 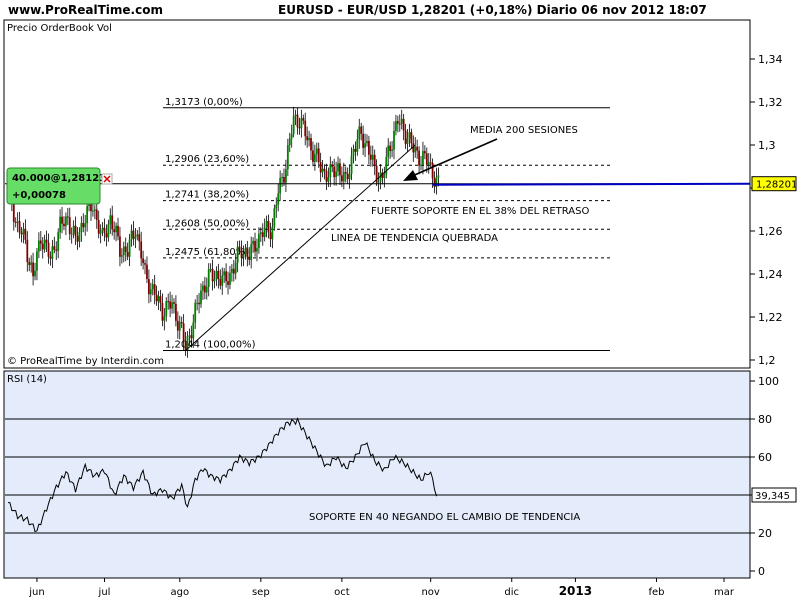 What do you see at coordinates (430, 592) in the screenshot?
I see `x-tick-label: nov` at bounding box center [430, 592].